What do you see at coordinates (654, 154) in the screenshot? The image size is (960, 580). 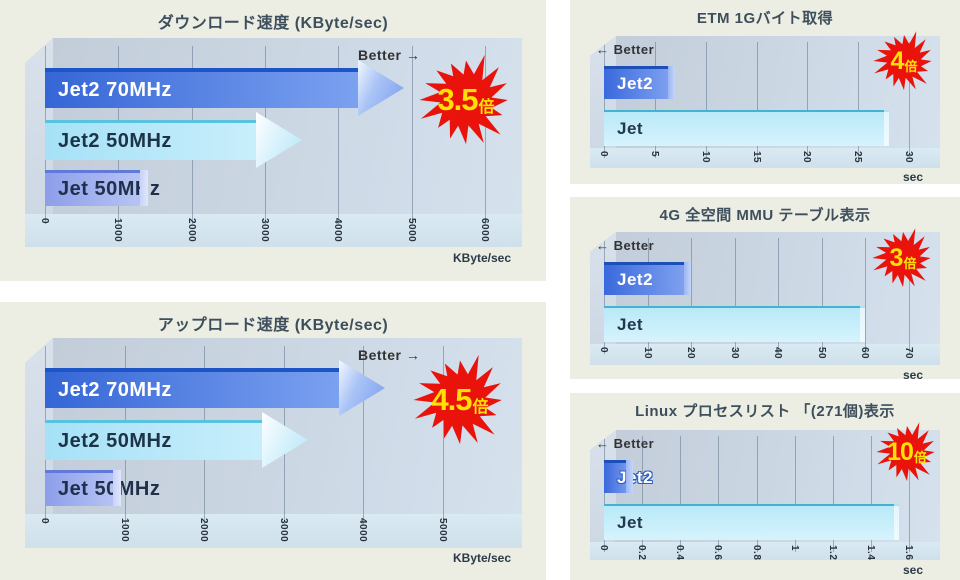 I see `axis-tick-label: 5` at bounding box center [654, 154].